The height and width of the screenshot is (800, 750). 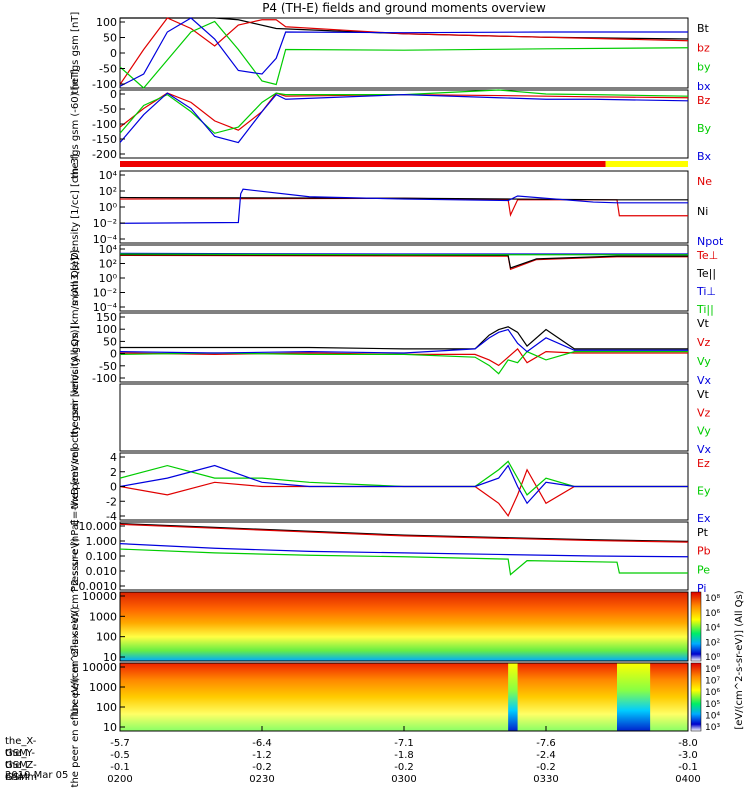 What do you see at coordinates (105, 239) in the screenshot?
I see `y-tick-label: 10⁻⁴` at bounding box center [105, 239].